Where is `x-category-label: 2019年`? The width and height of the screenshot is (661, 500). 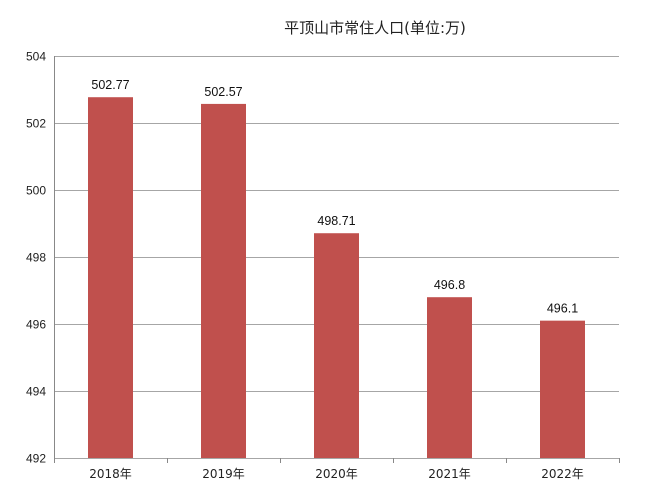
x-category-label: 2019年 is located at coordinates (223, 474).